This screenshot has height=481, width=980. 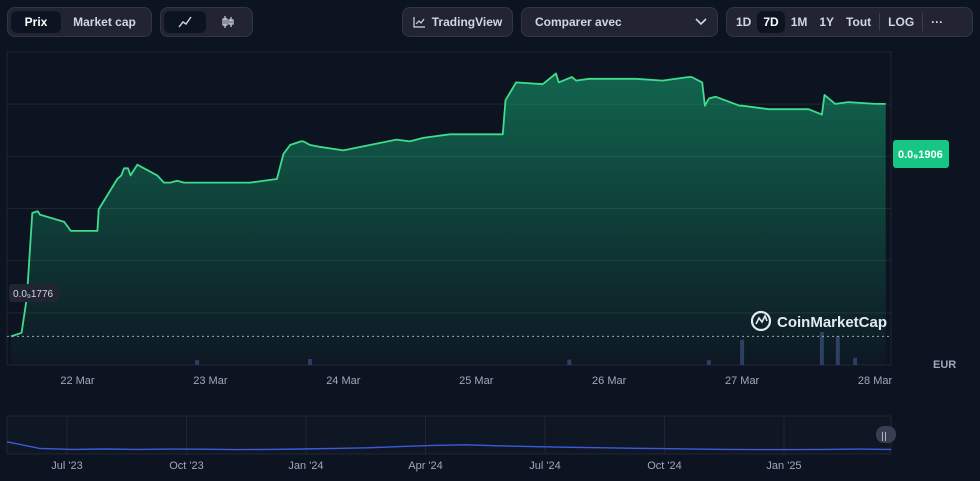 I want to click on navigator-tick-label: Jul '23, so click(x=66, y=466).